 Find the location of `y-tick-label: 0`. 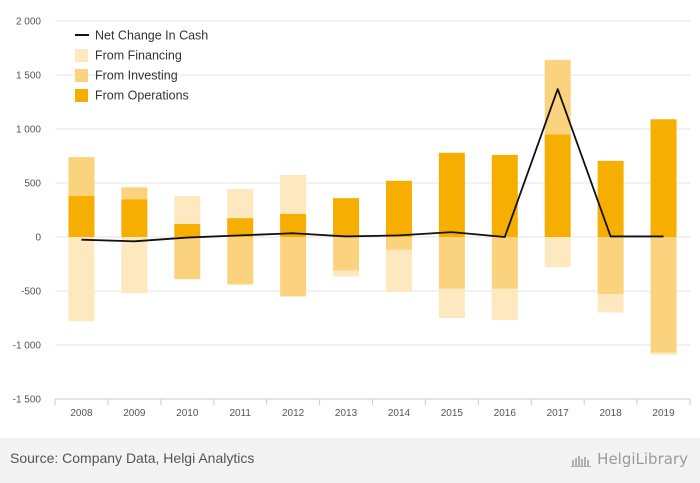

y-tick-label: 0 is located at coordinates (38, 238).